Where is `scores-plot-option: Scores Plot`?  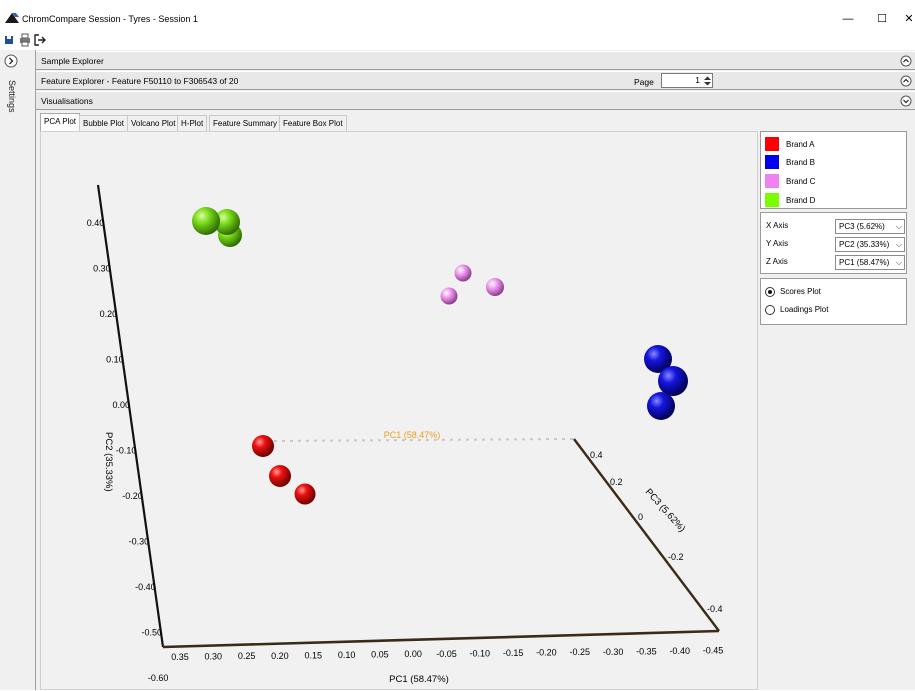 scores-plot-option: Scores Plot is located at coordinates (830, 293).